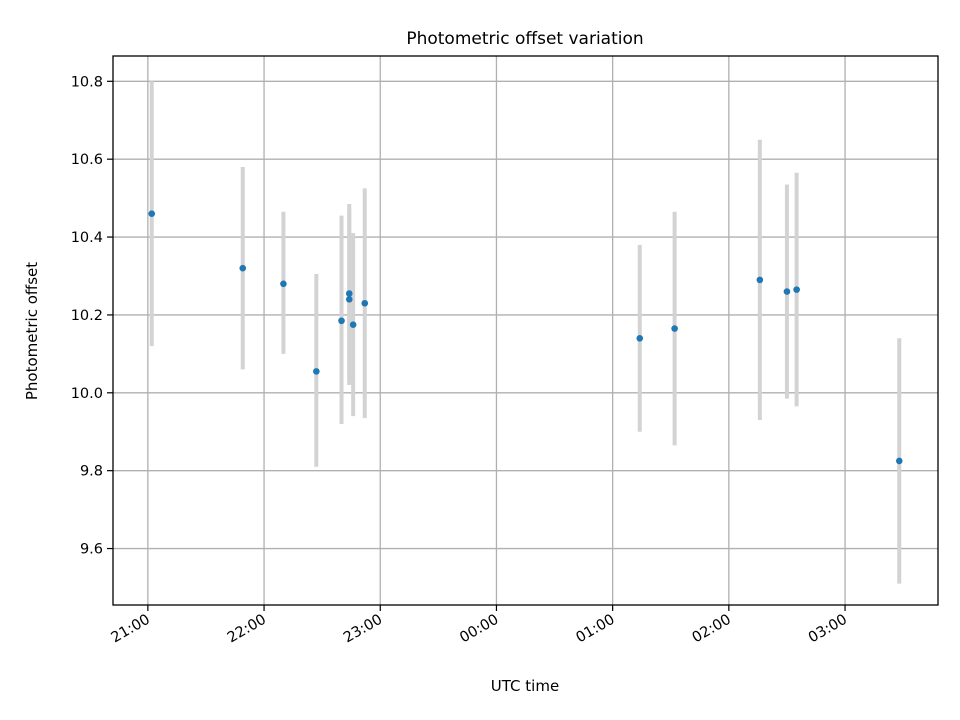  Describe the element at coordinates (87, 160) in the screenshot. I see `y-tick-label: 10.6` at that location.